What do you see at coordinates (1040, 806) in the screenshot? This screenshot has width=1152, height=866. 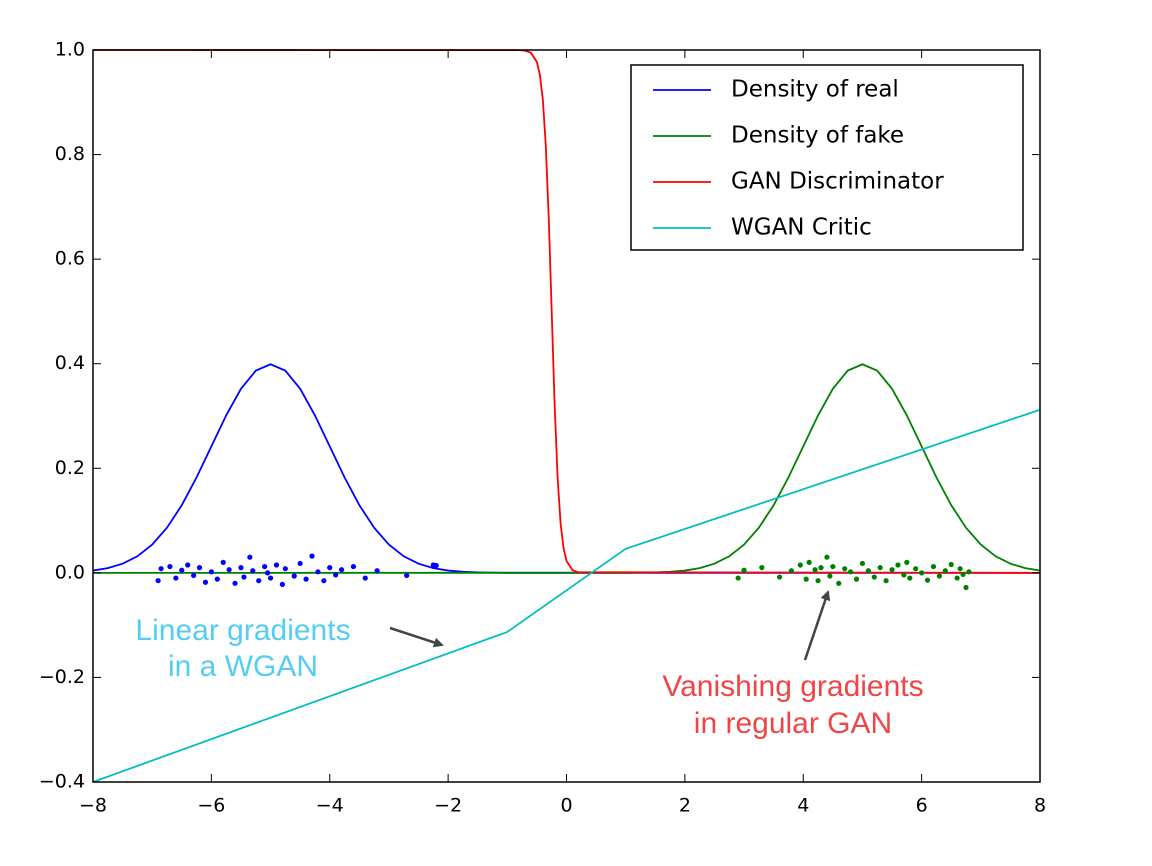 I see `x-tick-label: 8` at bounding box center [1040, 806].